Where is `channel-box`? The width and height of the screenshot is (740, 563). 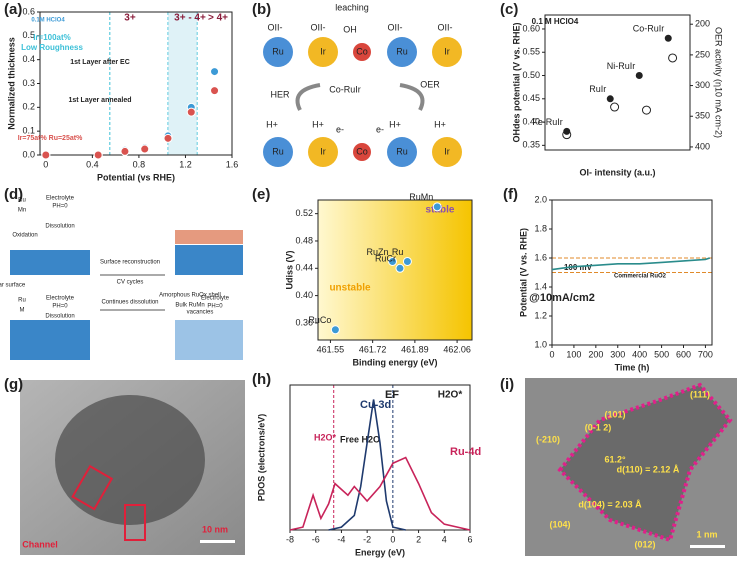 channel-box is located at coordinates (92, 487).